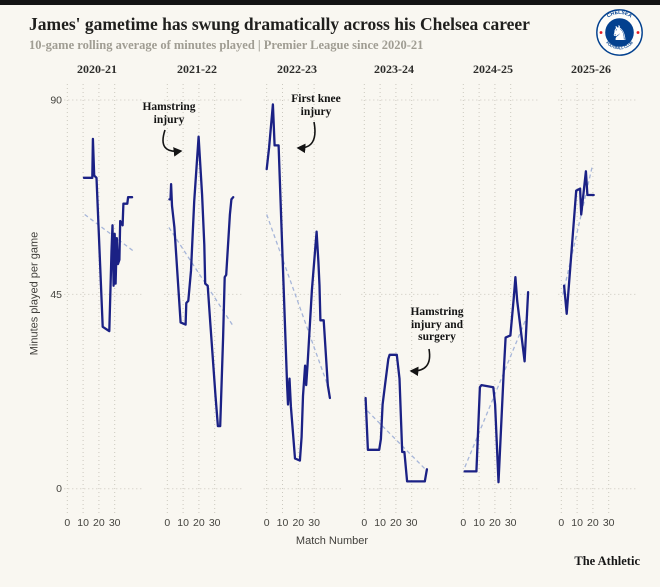 The image size is (660, 587). I want to click on y-tick-label: 0, so click(59, 489).